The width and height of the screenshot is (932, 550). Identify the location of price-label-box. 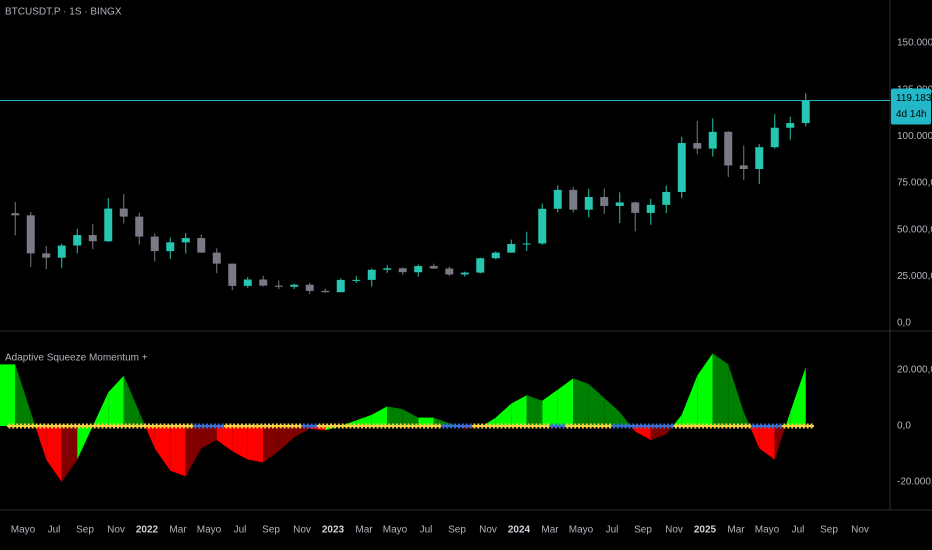
(911, 106).